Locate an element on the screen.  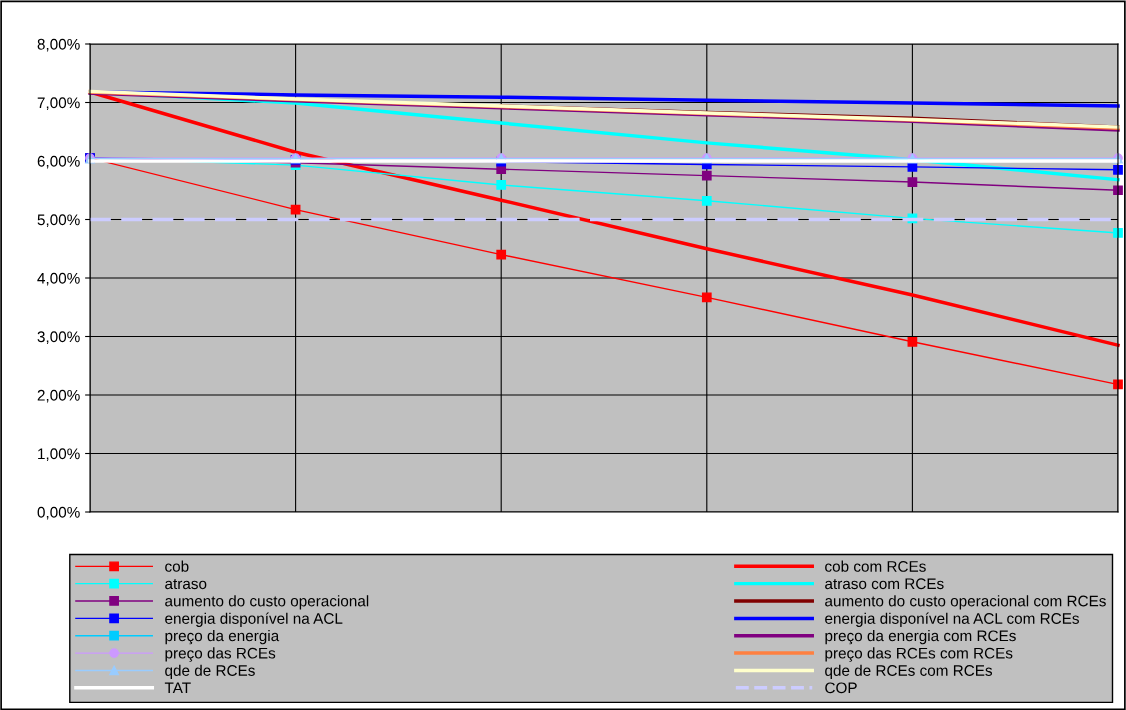
y-tick-label: 1,00% is located at coordinates (59, 454).